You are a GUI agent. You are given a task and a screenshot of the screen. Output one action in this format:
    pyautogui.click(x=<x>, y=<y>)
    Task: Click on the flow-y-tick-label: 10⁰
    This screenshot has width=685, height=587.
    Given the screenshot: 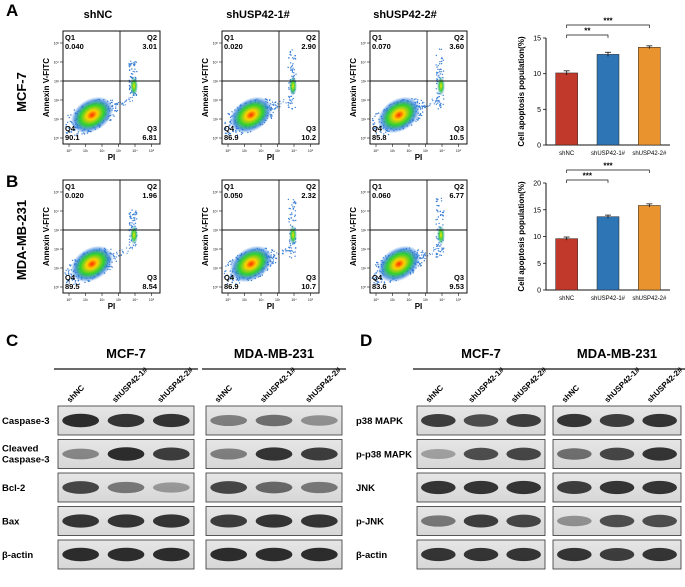 What is the action you would take?
    pyautogui.click(x=57, y=288)
    